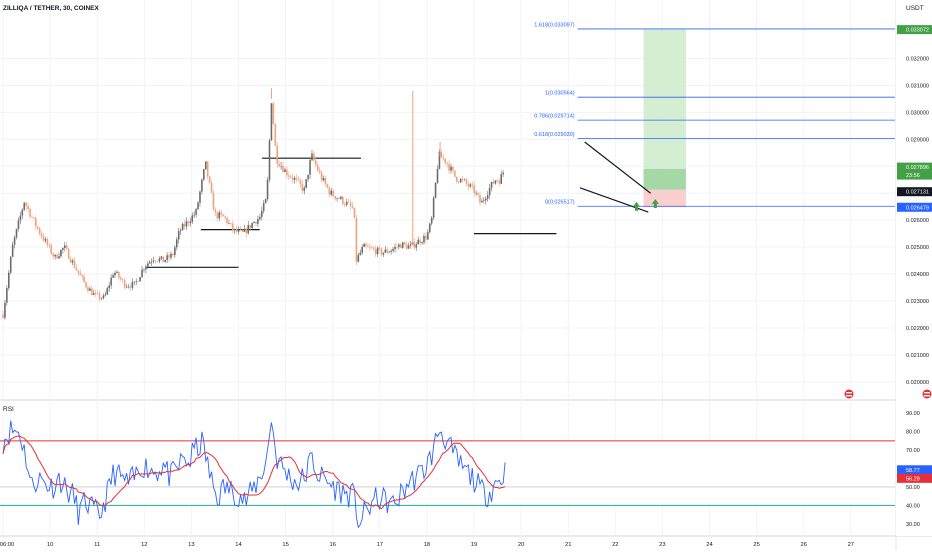  What do you see at coordinates (917, 86) in the screenshot?
I see `price-axis-label: 0.031000` at bounding box center [917, 86].